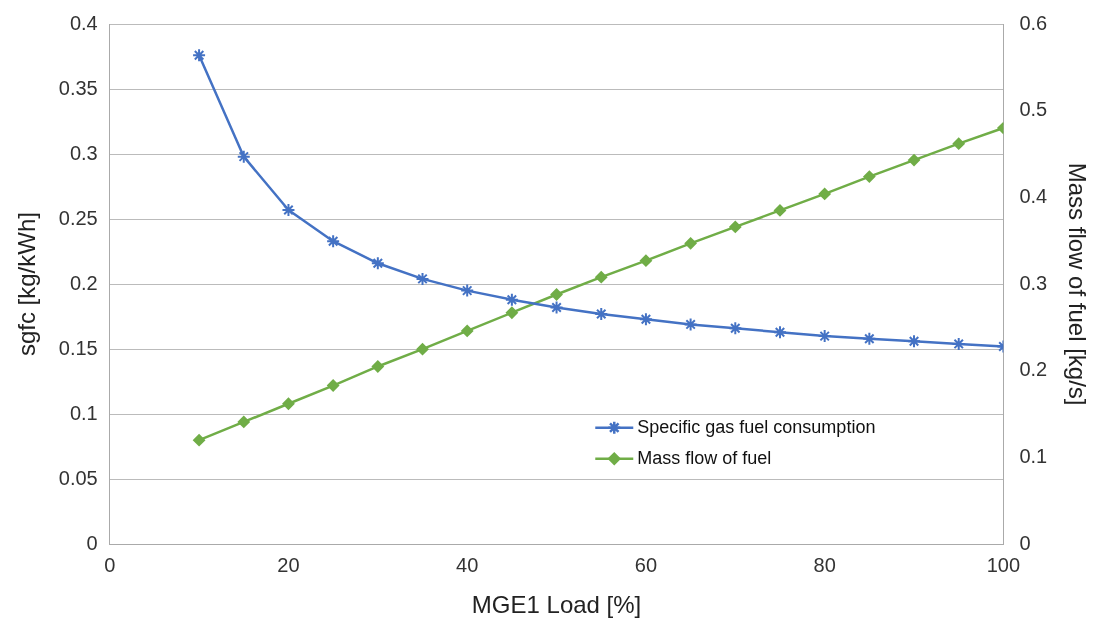 This screenshot has width=1104, height=630. What do you see at coordinates (92, 542) in the screenshot?
I see `y-tick-label: 0` at bounding box center [92, 542].